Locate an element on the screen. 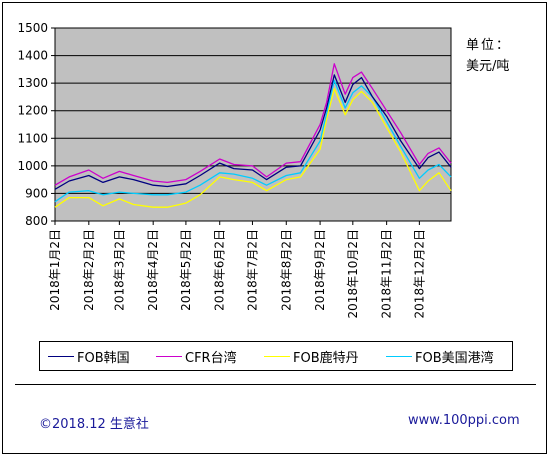 This screenshot has height=458, width=551. y-tick-label: 800 is located at coordinates (36, 221).